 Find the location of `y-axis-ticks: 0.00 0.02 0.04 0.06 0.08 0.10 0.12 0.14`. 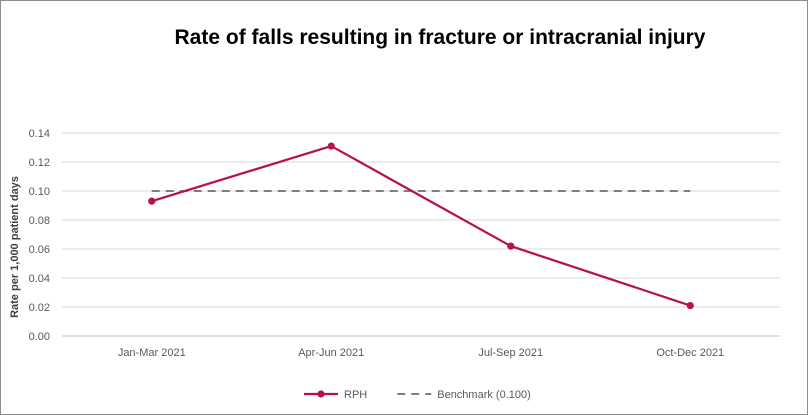

y-axis-ticks: 0.00 0.02 0.04 0.06 0.08 0.10 0.12 0.14 is located at coordinates (39, 235).